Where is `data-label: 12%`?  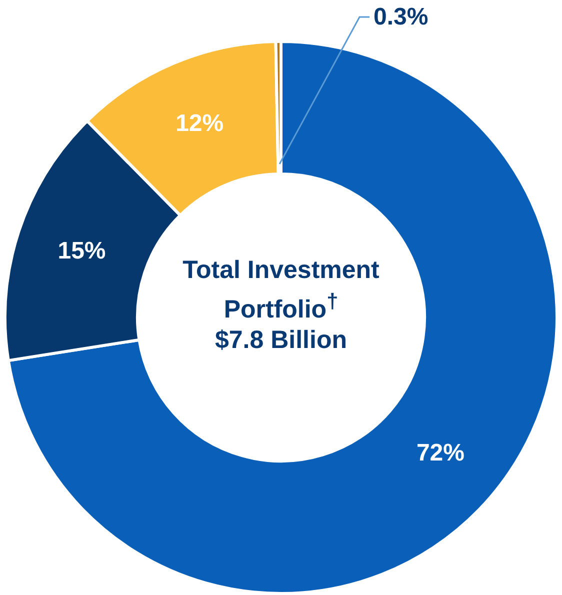
data-label: 12% is located at coordinates (200, 123).